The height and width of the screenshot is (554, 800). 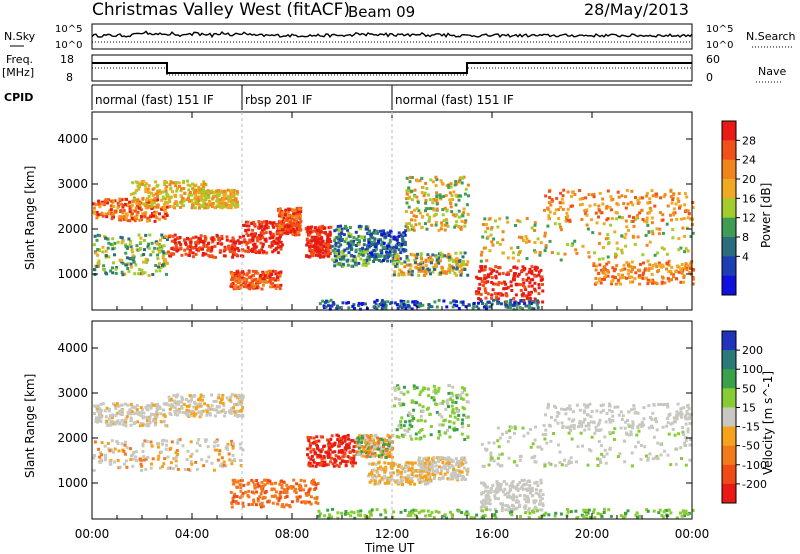 I want to click on cpid-segment-label: normal (fast) 151 IF, so click(x=454, y=100).